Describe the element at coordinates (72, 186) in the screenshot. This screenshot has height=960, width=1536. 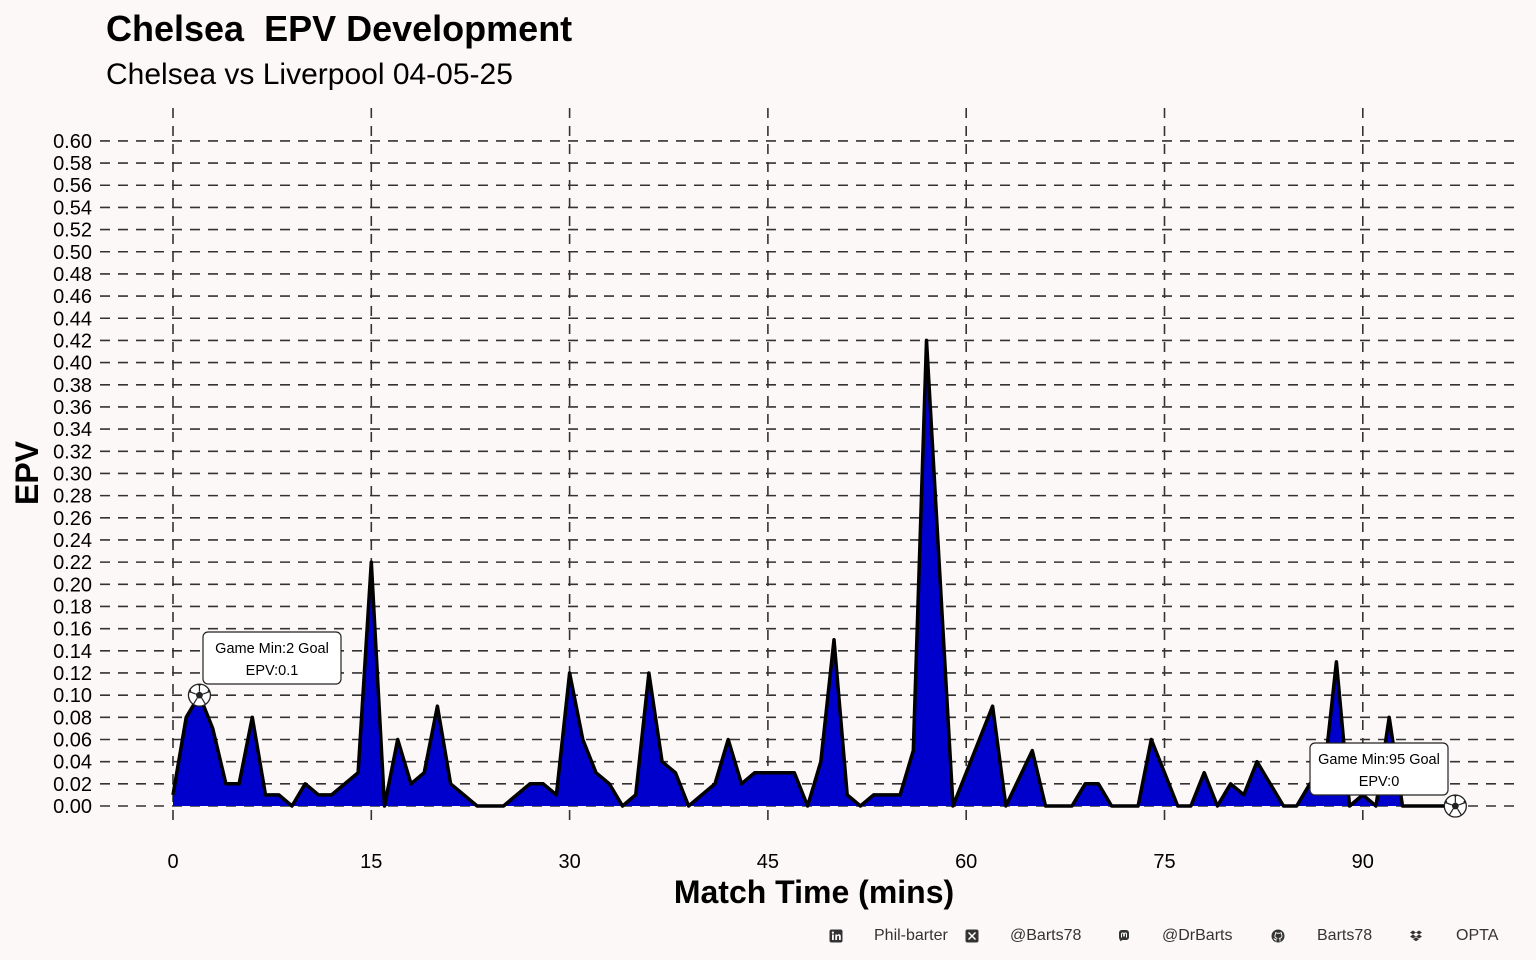
I see `y-tick-label: 0.56` at that location.